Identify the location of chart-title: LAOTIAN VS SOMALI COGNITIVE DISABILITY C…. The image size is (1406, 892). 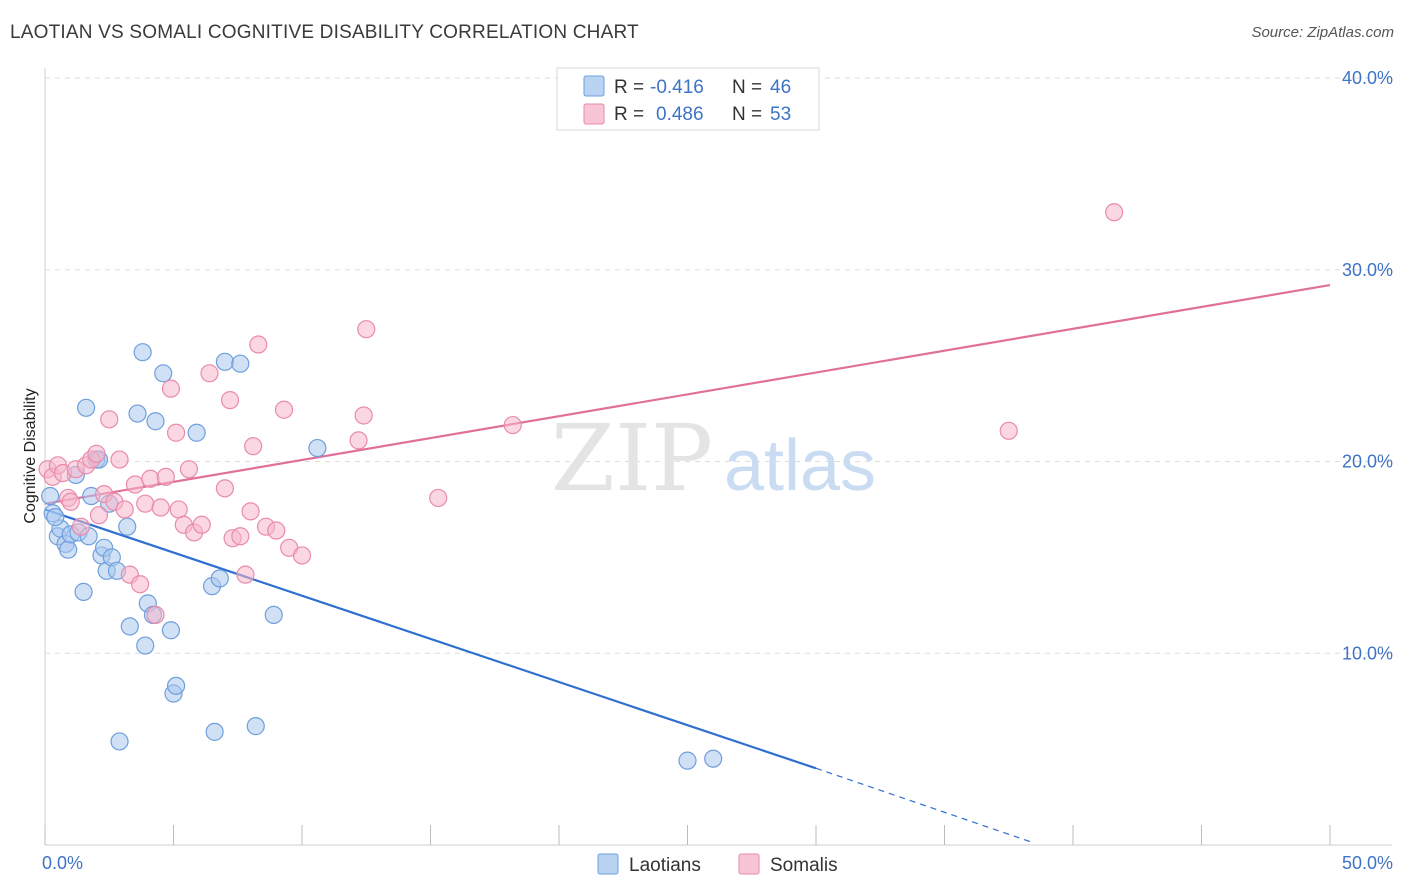
(324, 32).